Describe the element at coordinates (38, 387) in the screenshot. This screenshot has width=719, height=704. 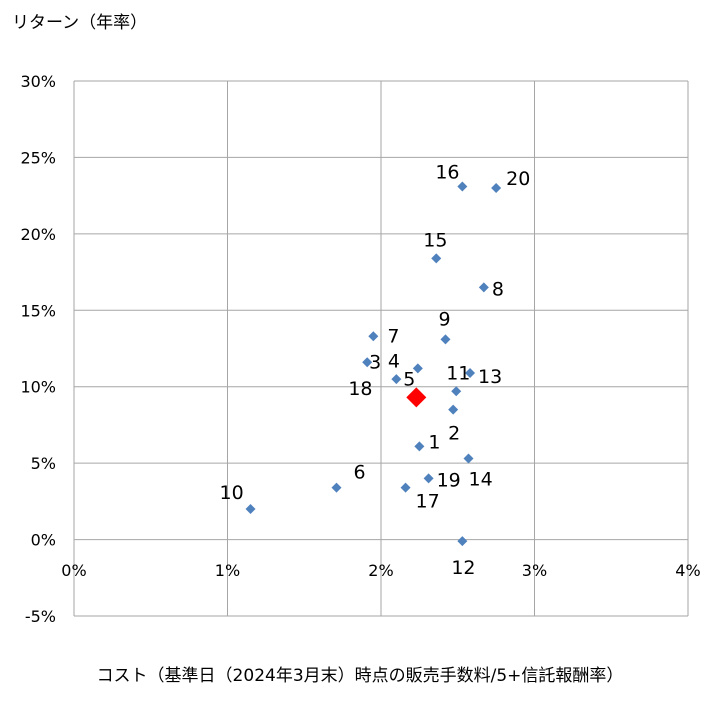
I see `y-tick-label: 10%` at that location.